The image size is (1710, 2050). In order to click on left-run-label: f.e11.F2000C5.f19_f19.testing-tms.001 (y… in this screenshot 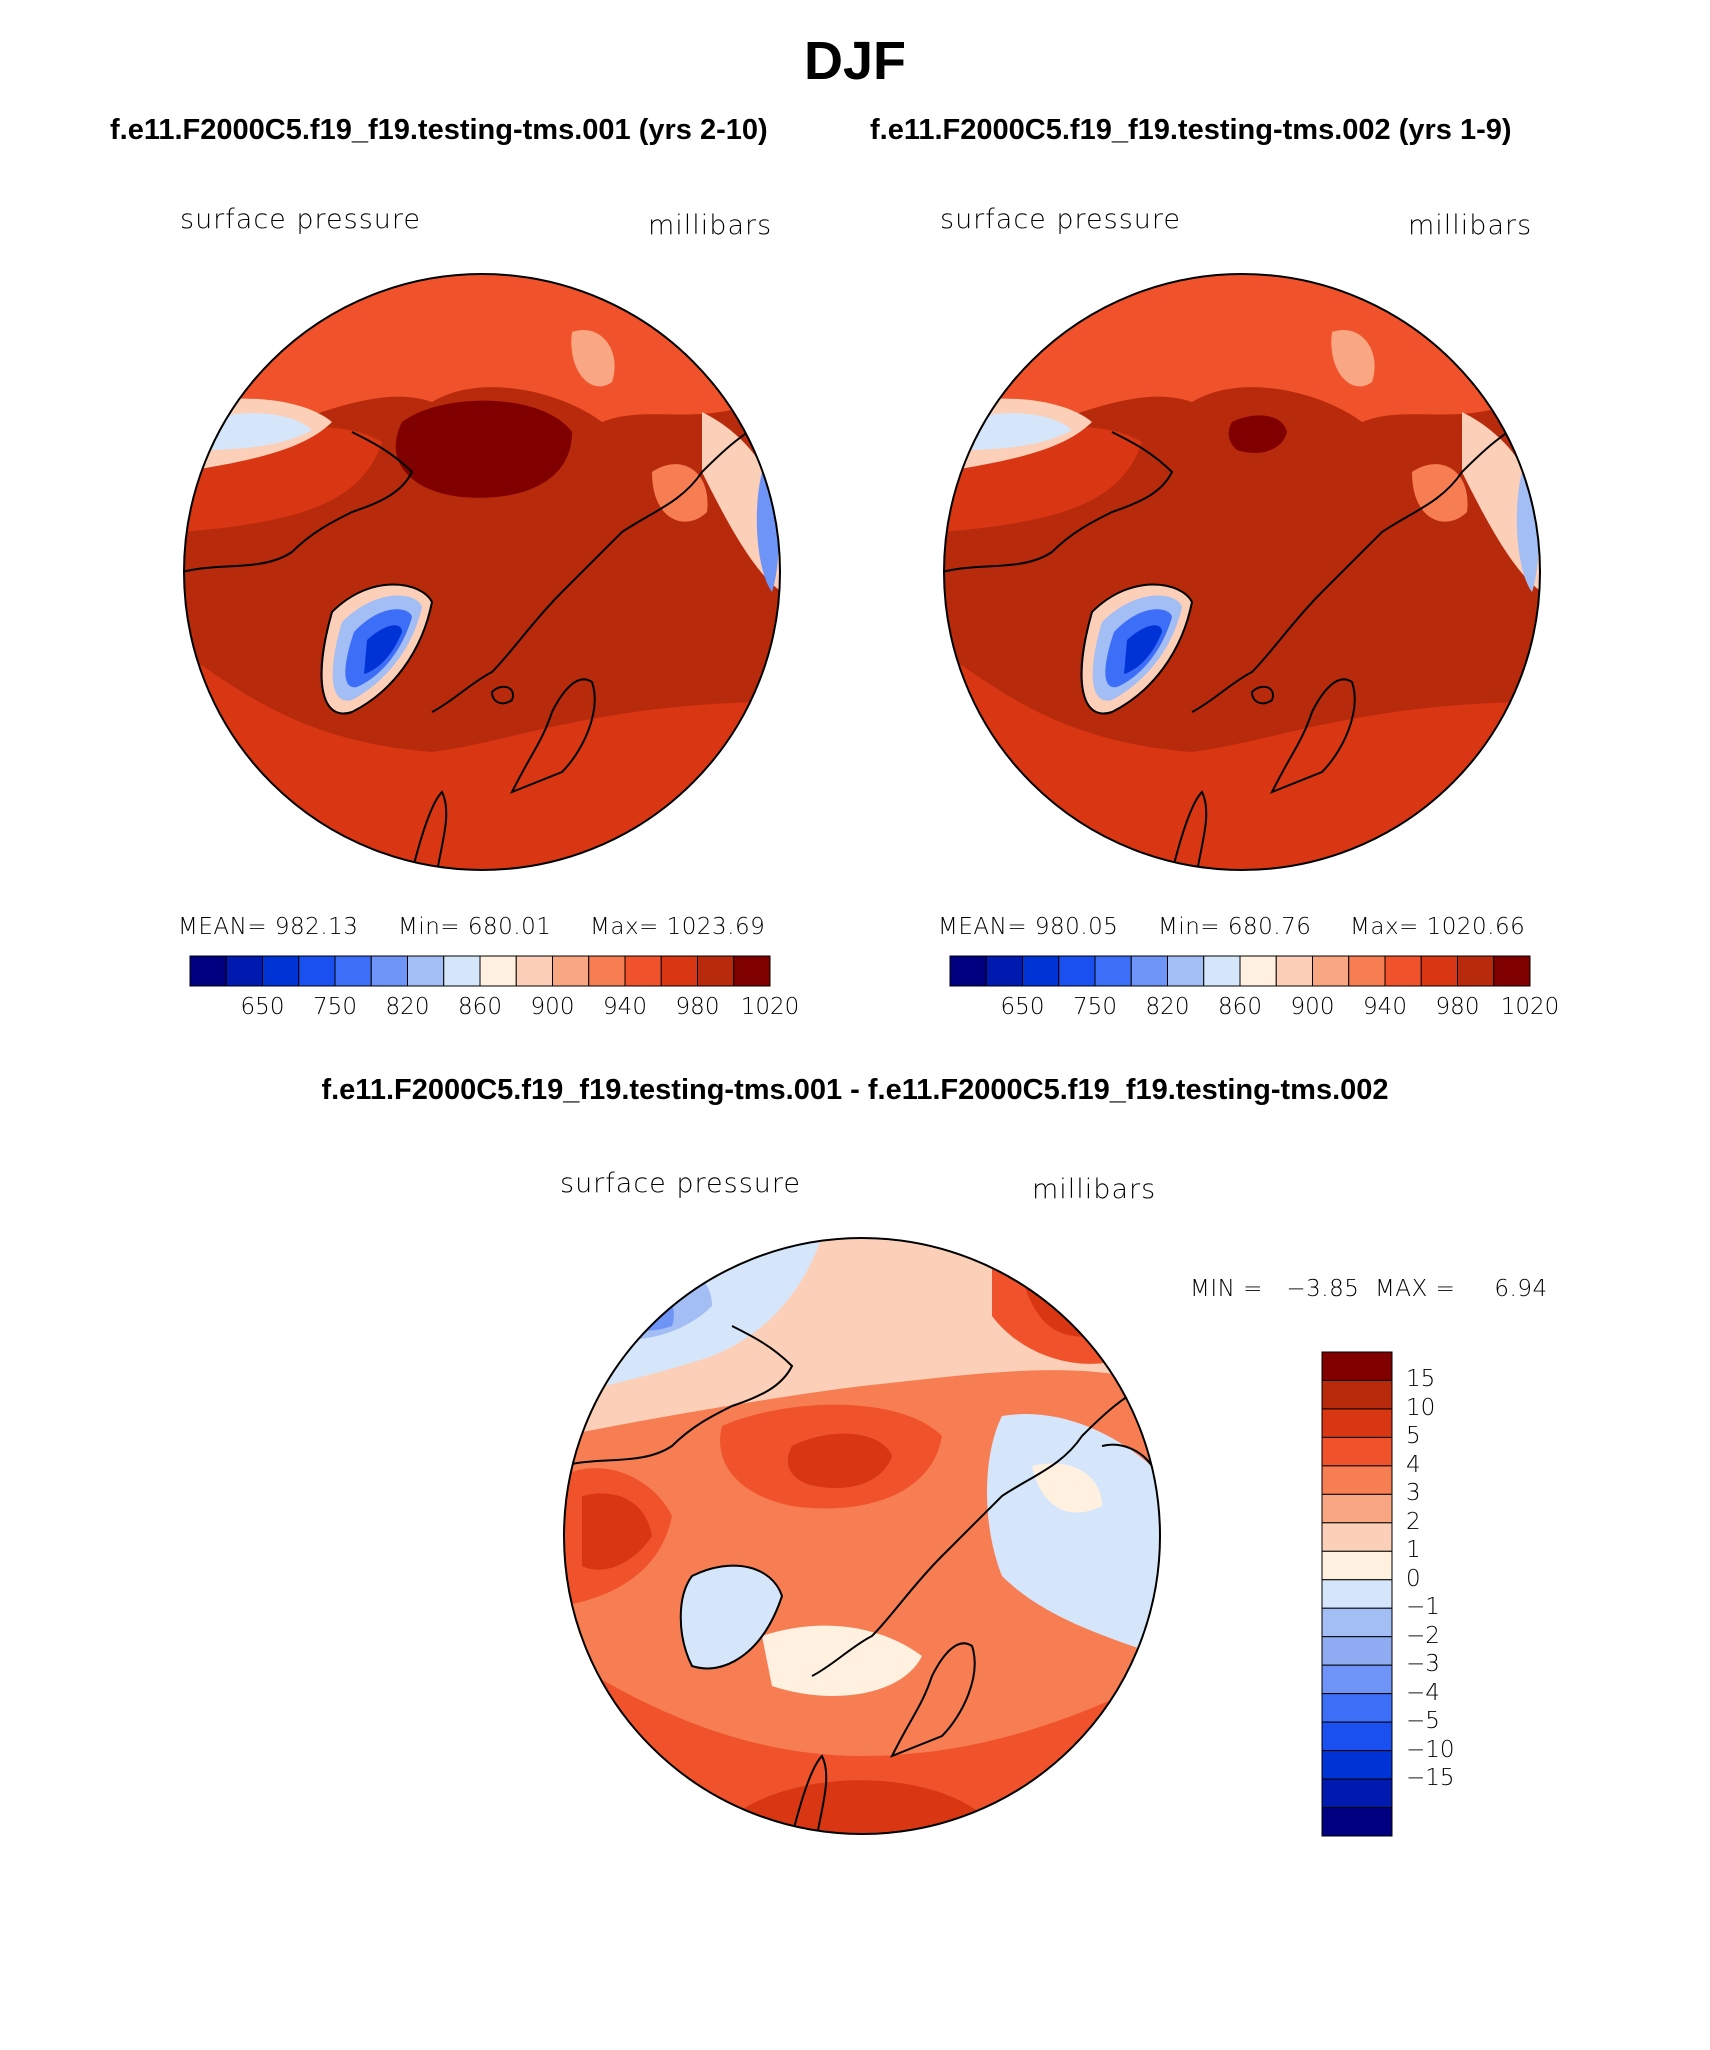, I will do `click(439, 130)`.